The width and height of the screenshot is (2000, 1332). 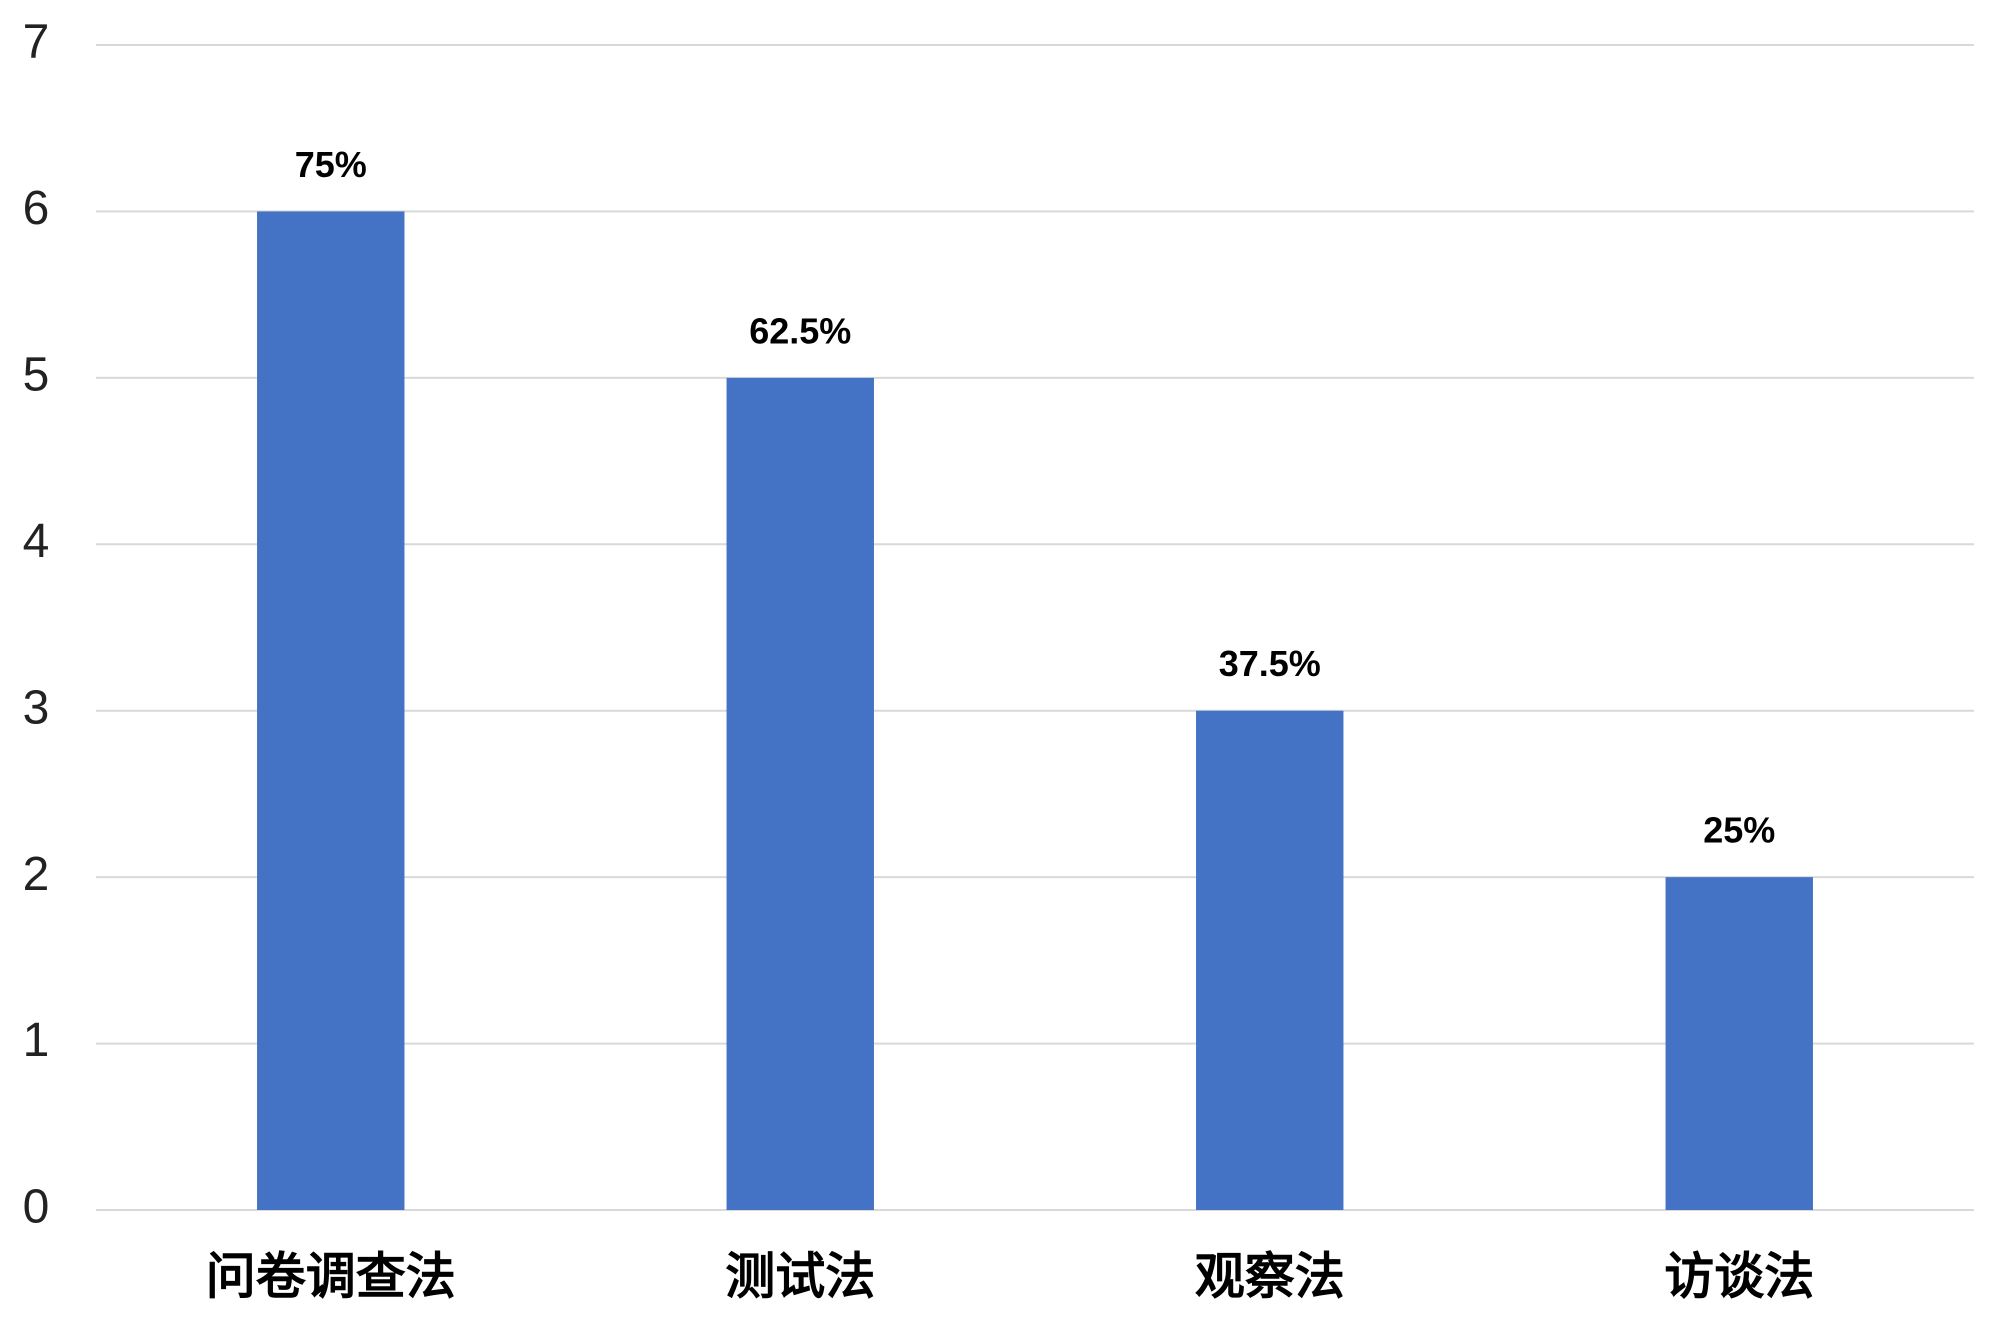 What do you see at coordinates (800, 1277) in the screenshot?
I see `x-tick-label: 测试法` at bounding box center [800, 1277].